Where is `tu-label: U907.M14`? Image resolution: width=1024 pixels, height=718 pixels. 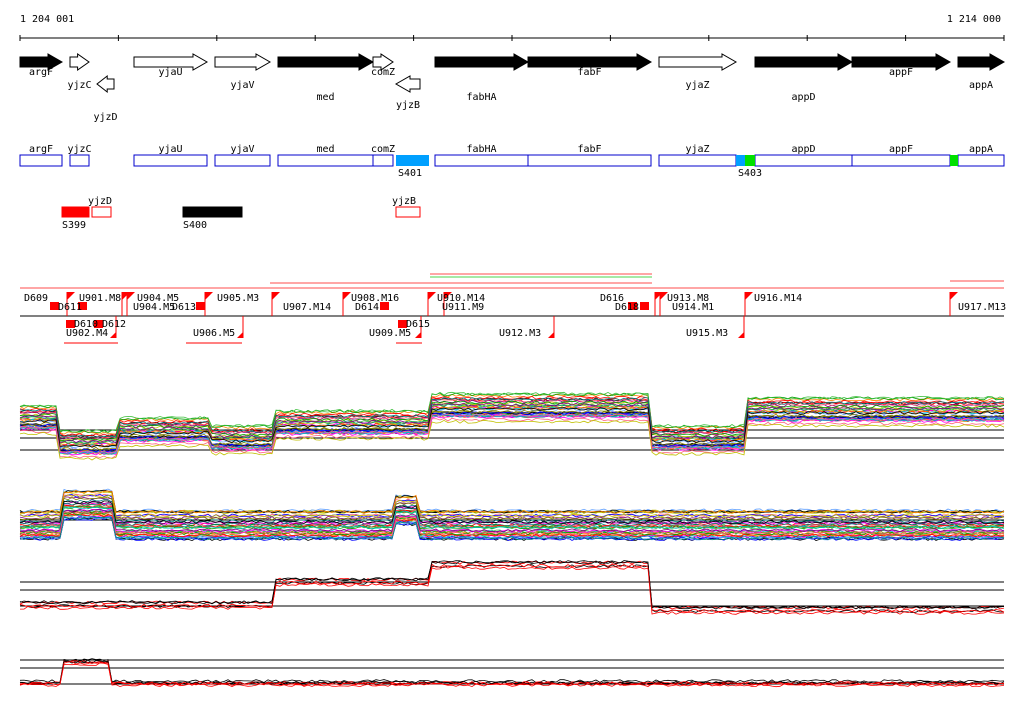 tu-label: U907.M14 is located at coordinates (307, 307).